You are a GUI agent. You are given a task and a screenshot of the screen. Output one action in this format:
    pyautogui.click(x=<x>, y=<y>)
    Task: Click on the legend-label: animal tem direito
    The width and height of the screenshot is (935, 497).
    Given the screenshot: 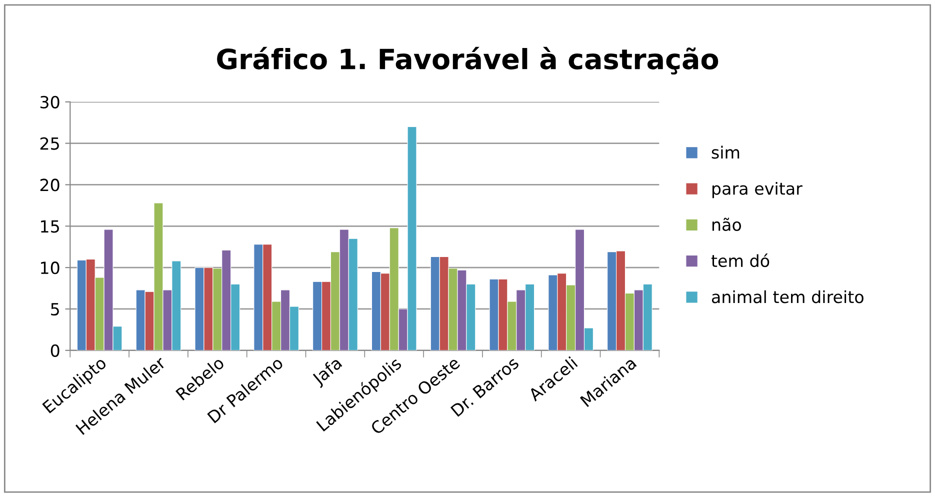 What is the action you would take?
    pyautogui.click(x=788, y=297)
    